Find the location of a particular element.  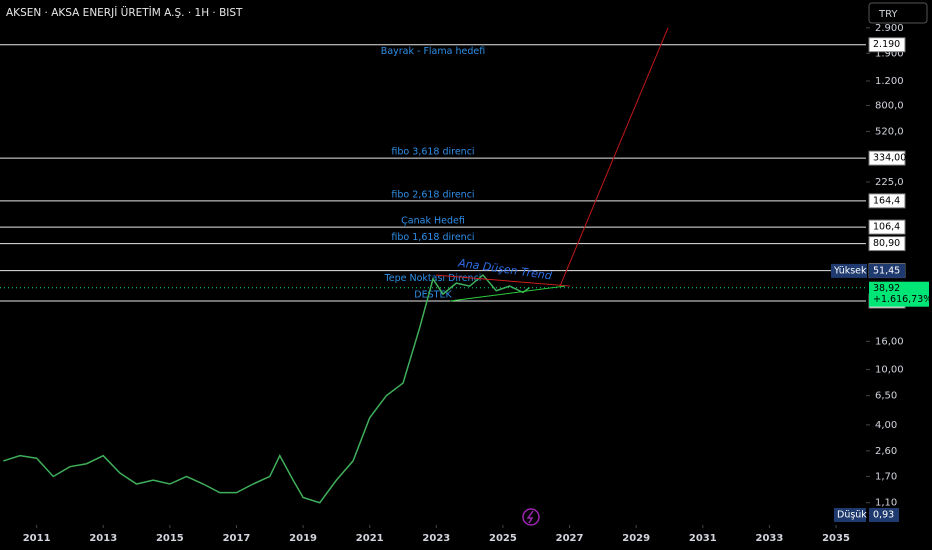

y-tick-label: 4,00 is located at coordinates (886, 425).